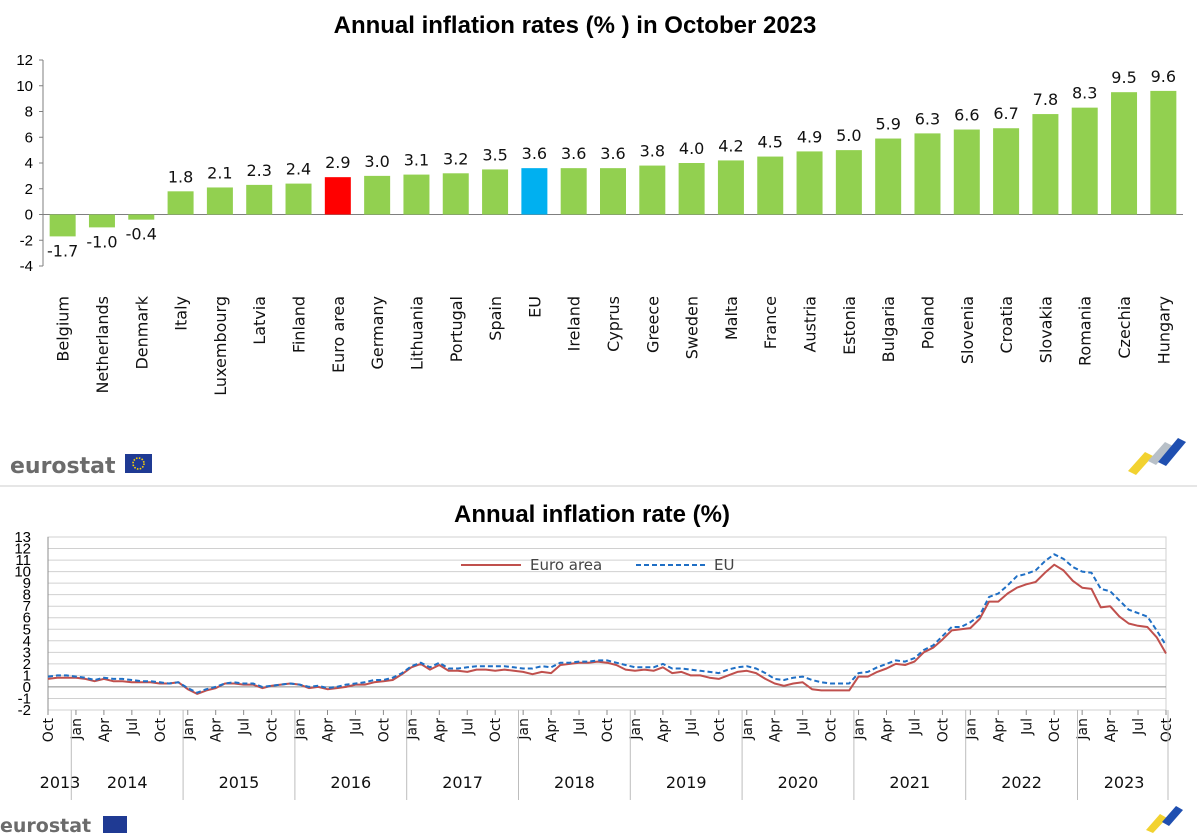 This screenshot has height=833, width=1197. What do you see at coordinates (62, 250) in the screenshot?
I see `bar-value-label: -1.7` at bounding box center [62, 250].